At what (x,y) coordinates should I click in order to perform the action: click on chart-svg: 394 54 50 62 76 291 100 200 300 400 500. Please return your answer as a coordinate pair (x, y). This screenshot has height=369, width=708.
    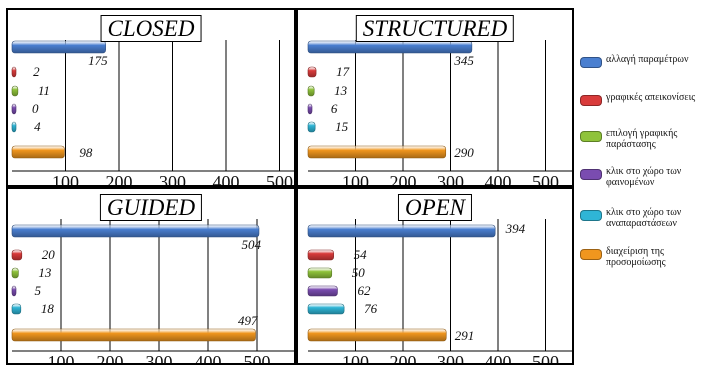
    Looking at the image, I should click on (439, 292).